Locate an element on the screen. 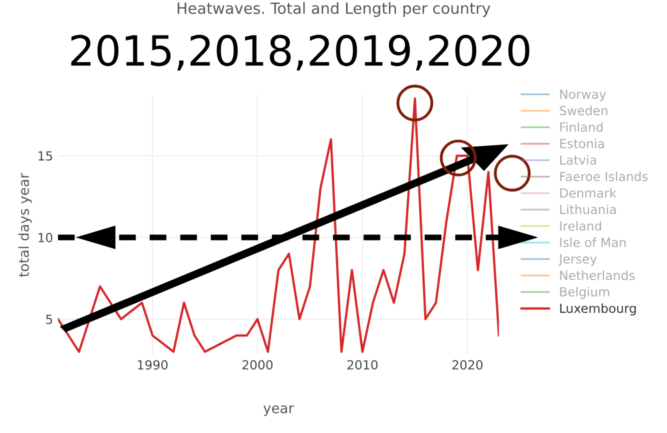 The width and height of the screenshot is (667, 433). legend-label: Latvia is located at coordinates (578, 160).